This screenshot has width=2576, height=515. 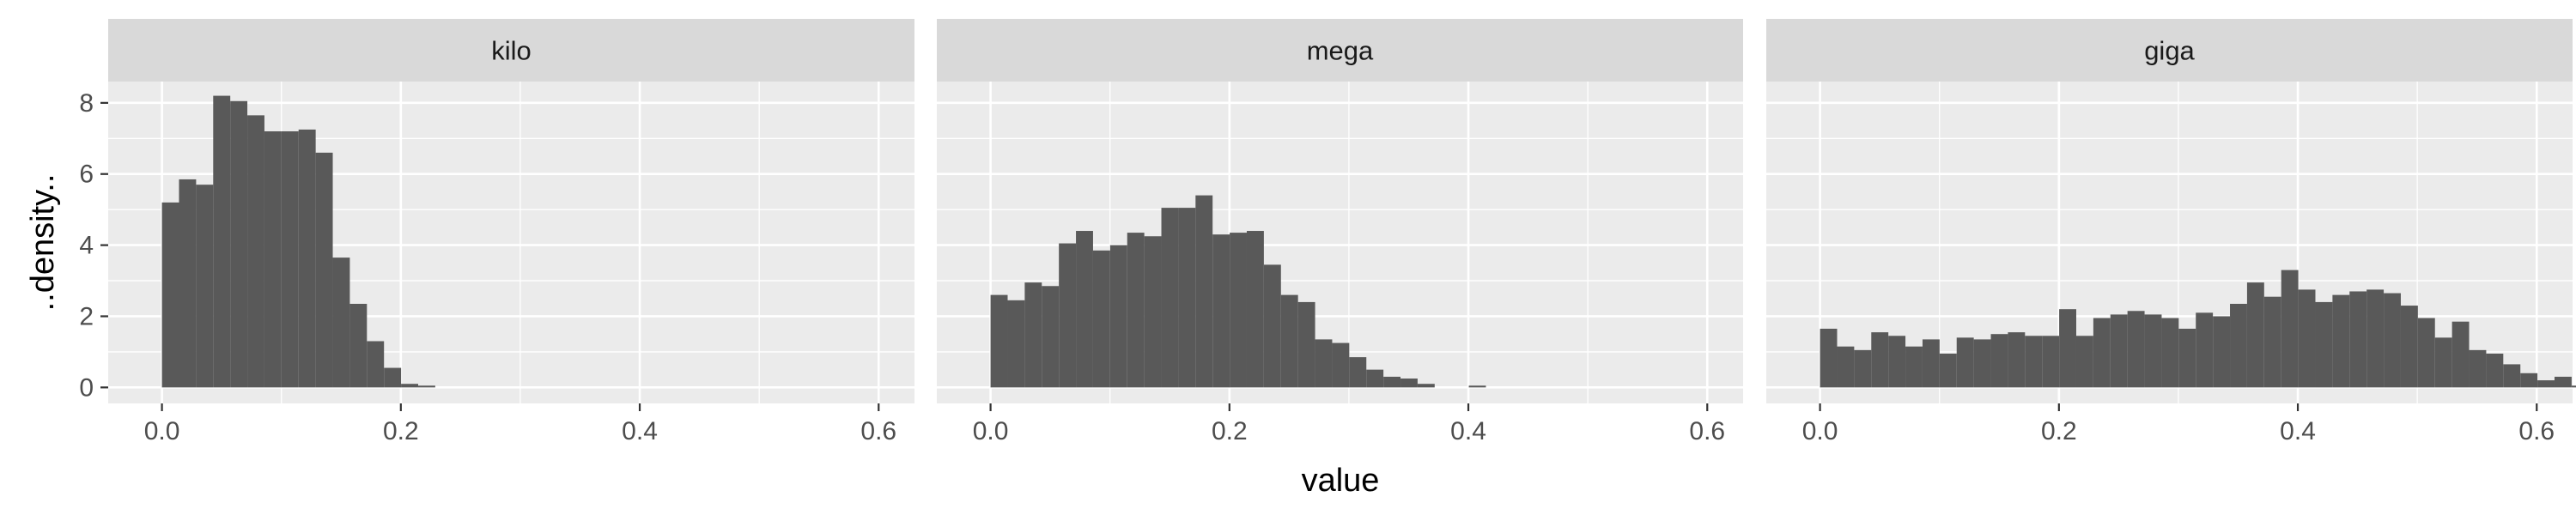 I want to click on facet-strip-label: mega, so click(x=1341, y=51).